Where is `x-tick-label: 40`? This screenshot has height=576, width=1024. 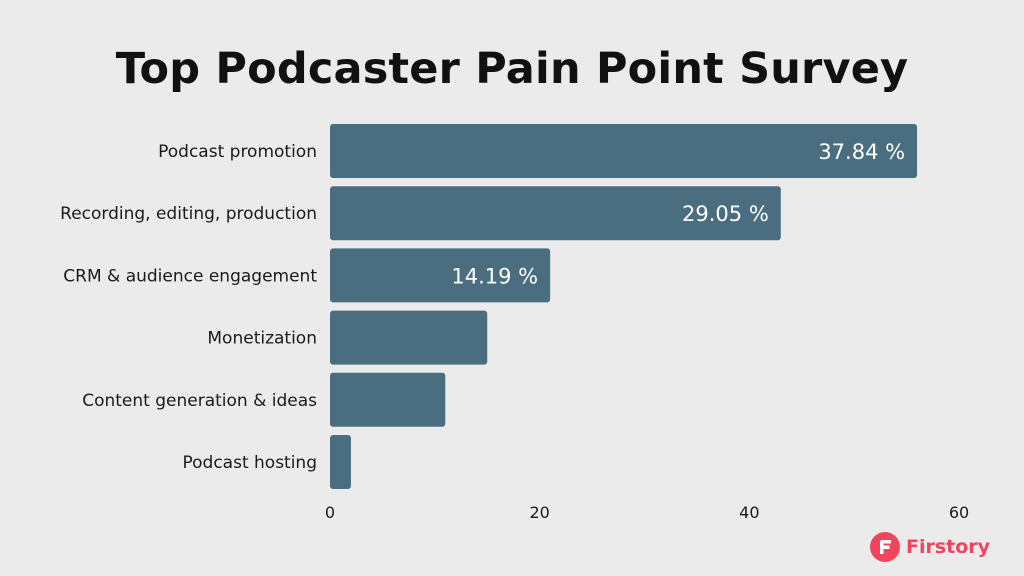 x-tick-label: 40 is located at coordinates (749, 512).